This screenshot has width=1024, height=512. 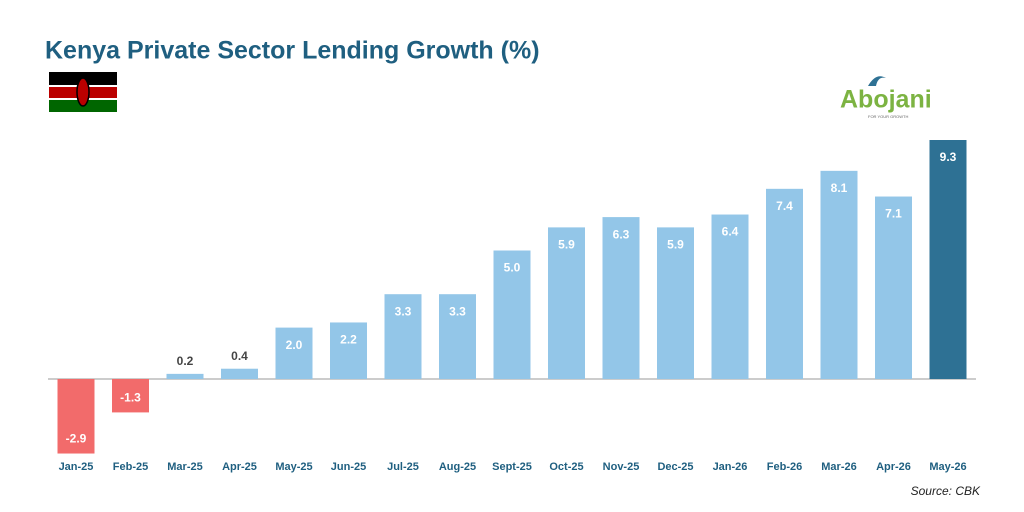 What do you see at coordinates (730, 232) in the screenshot?
I see `value-label: 6.4` at bounding box center [730, 232].